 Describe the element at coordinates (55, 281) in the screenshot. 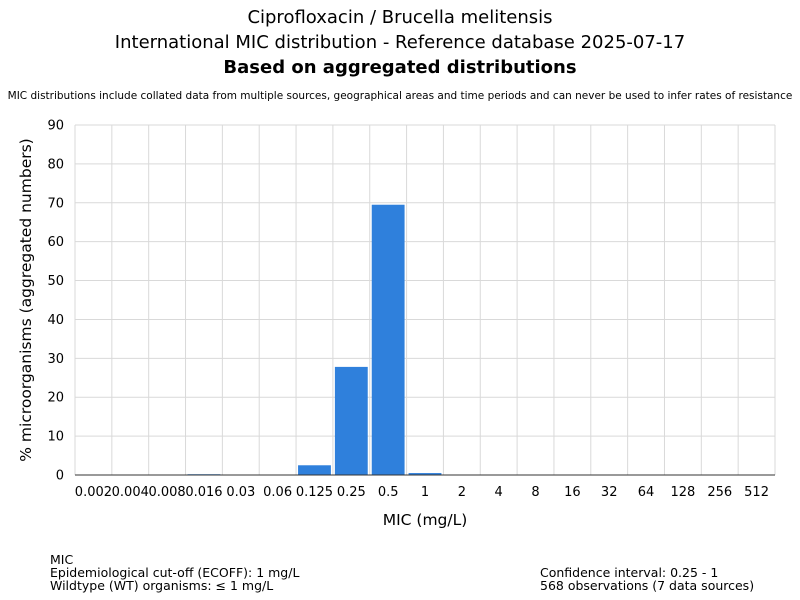

I see `y-tick-label: 50` at that location.